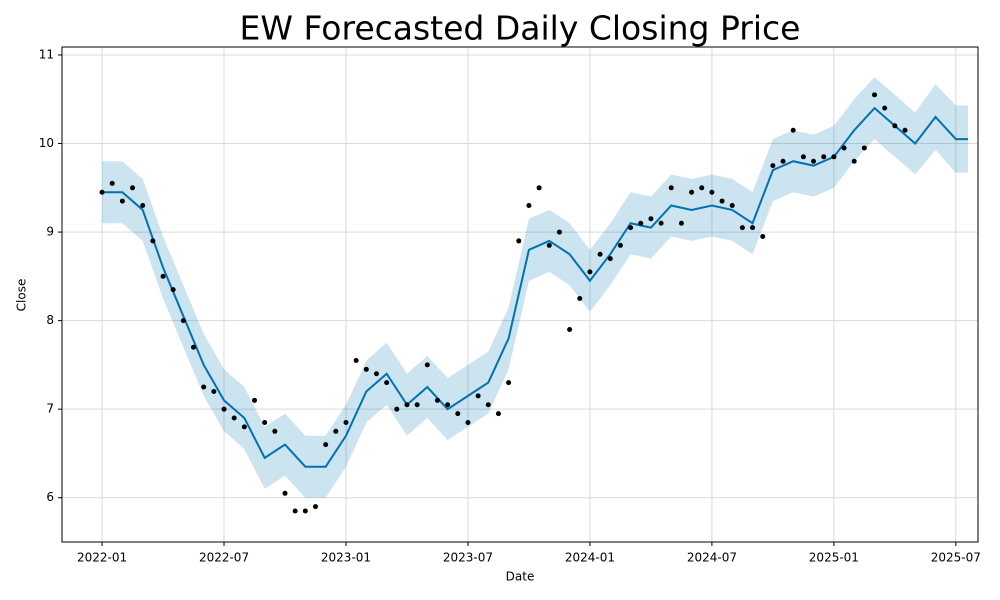  I want to click on x-axis-label: Date, so click(520, 577).